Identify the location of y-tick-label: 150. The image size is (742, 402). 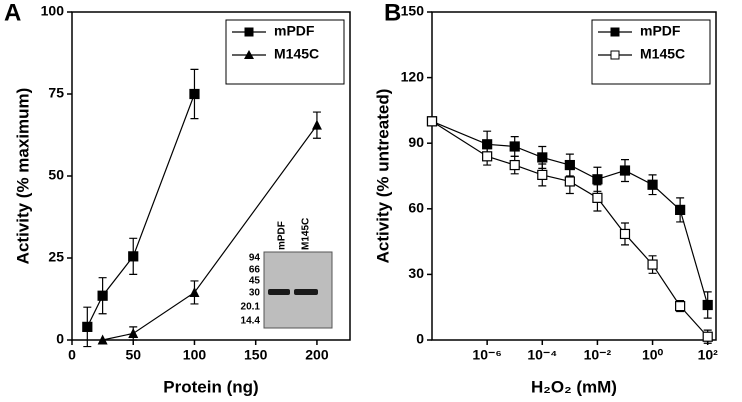
(413, 11).